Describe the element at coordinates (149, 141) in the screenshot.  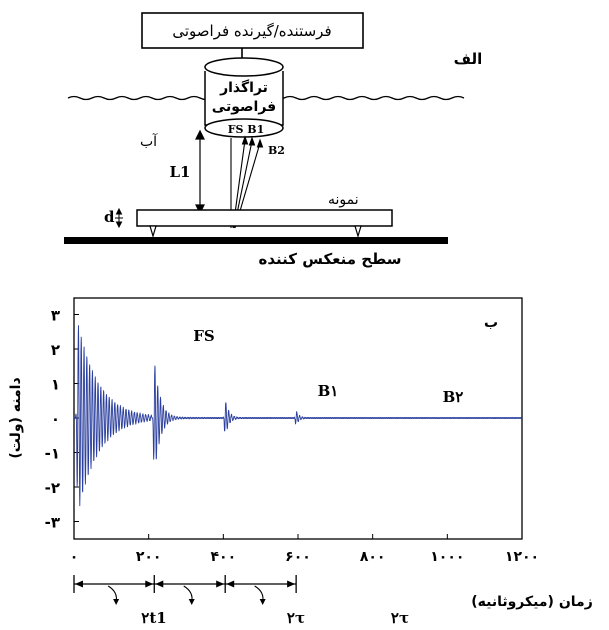
I see `water-label: آب` at that location.